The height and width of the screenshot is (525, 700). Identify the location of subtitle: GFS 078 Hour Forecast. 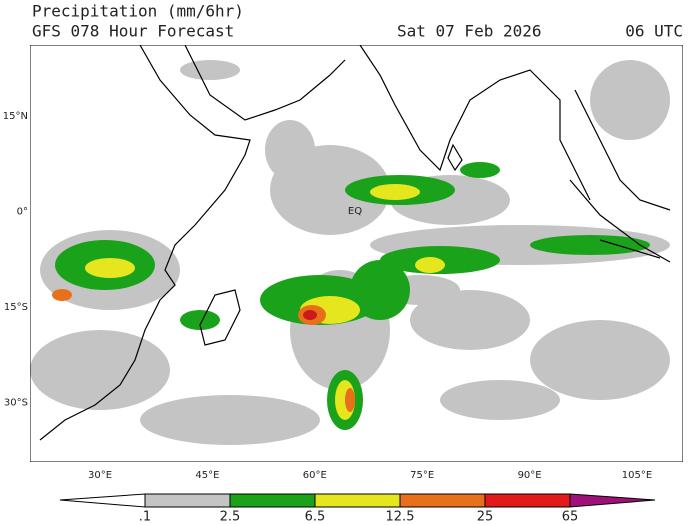
(133, 31).